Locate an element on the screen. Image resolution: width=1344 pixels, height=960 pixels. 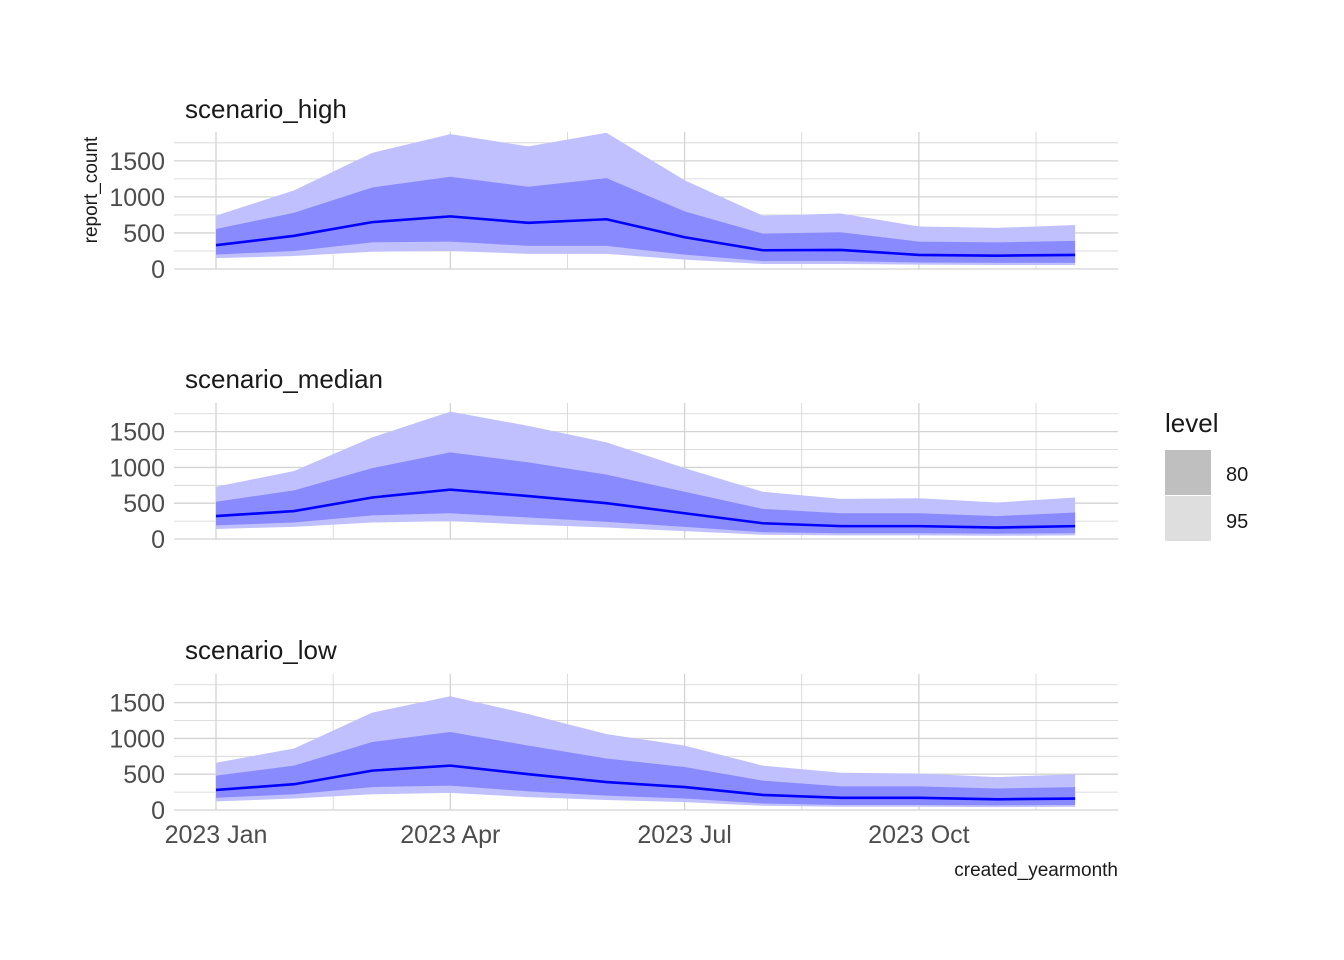
legend-label-95: 95 is located at coordinates (1237, 522).